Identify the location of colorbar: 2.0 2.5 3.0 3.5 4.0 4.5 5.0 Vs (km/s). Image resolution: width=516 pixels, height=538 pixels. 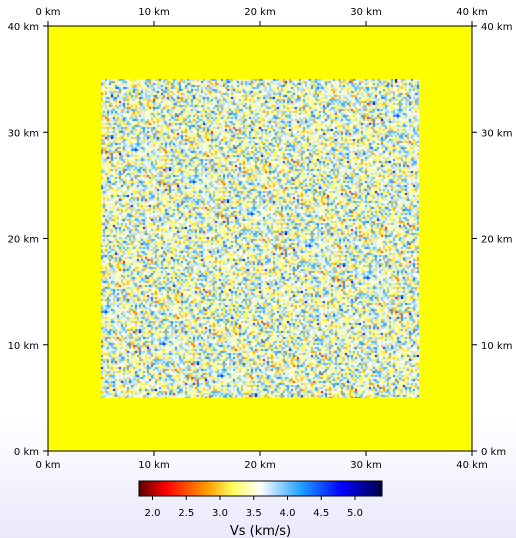
(260, 509).